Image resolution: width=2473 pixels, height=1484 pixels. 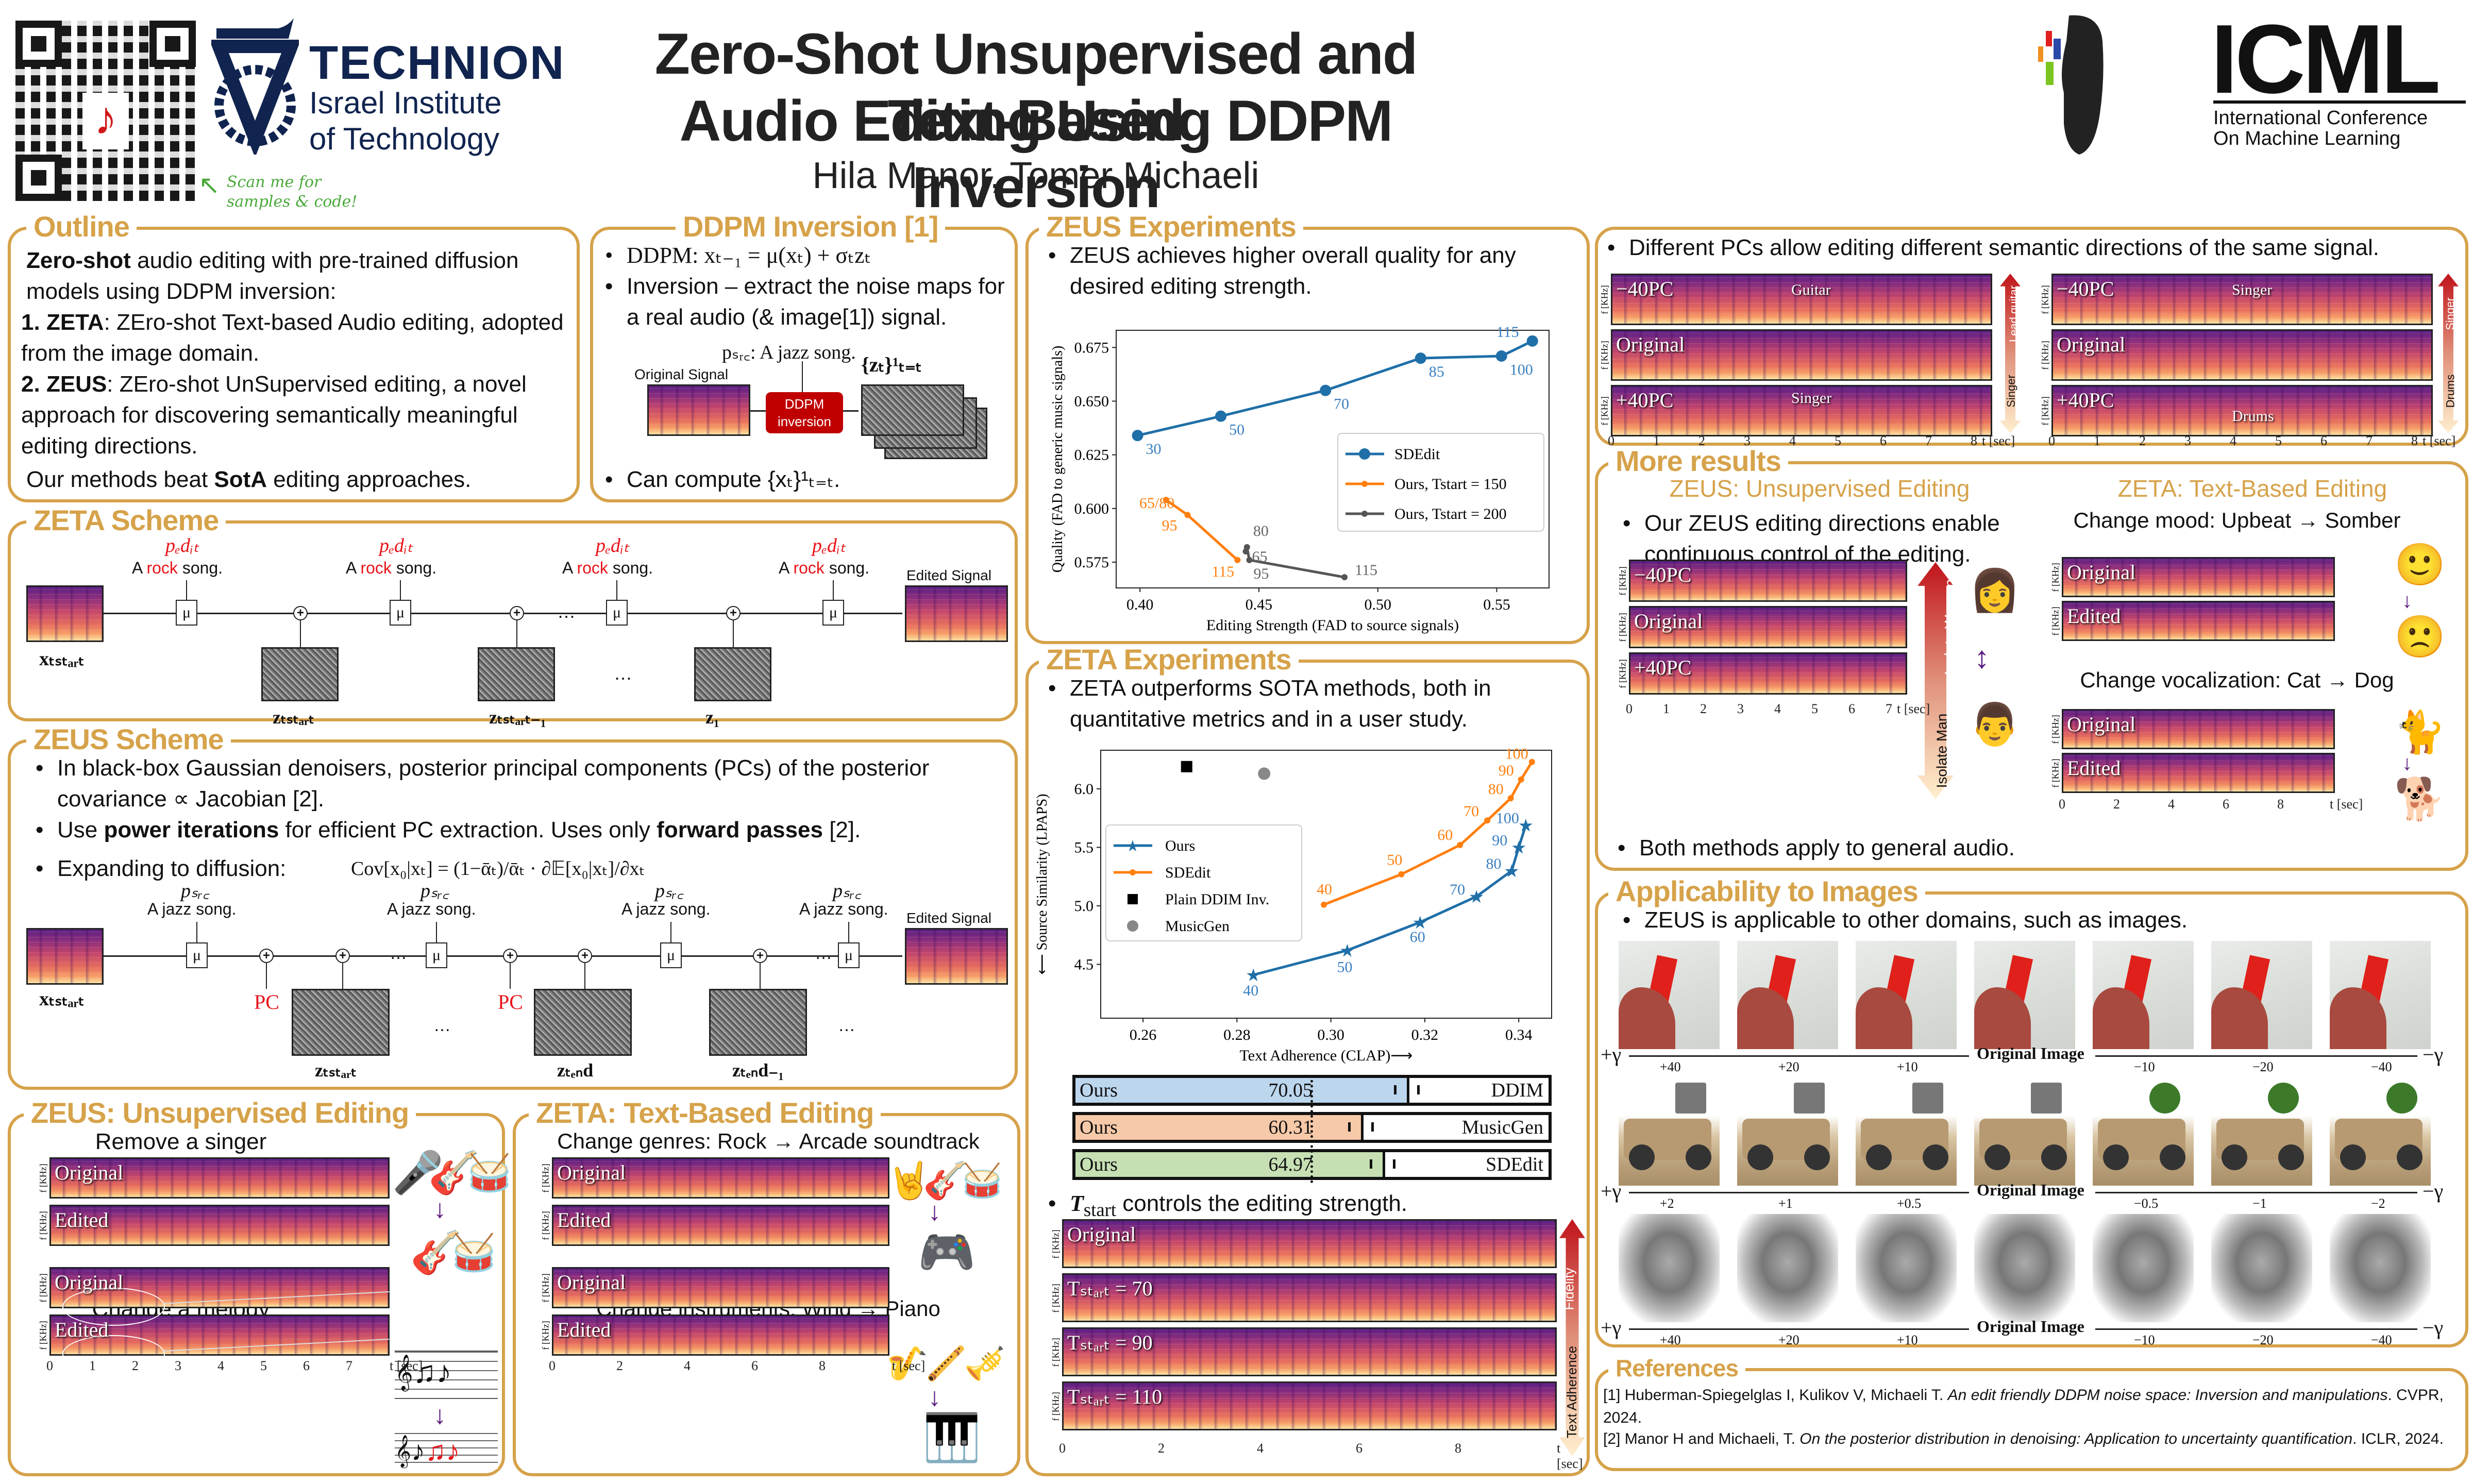 I want to click on x-tick-label: 3, so click(x=2187, y=440).